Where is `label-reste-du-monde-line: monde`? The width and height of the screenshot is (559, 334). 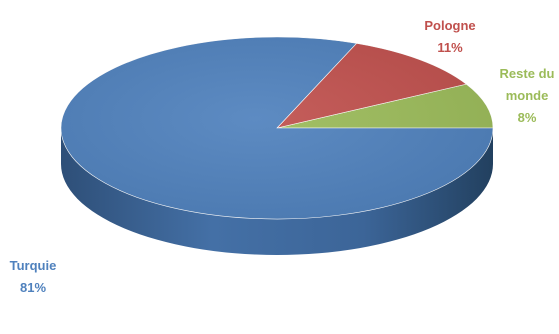
label-reste-du-monde-line: monde is located at coordinates (527, 95).